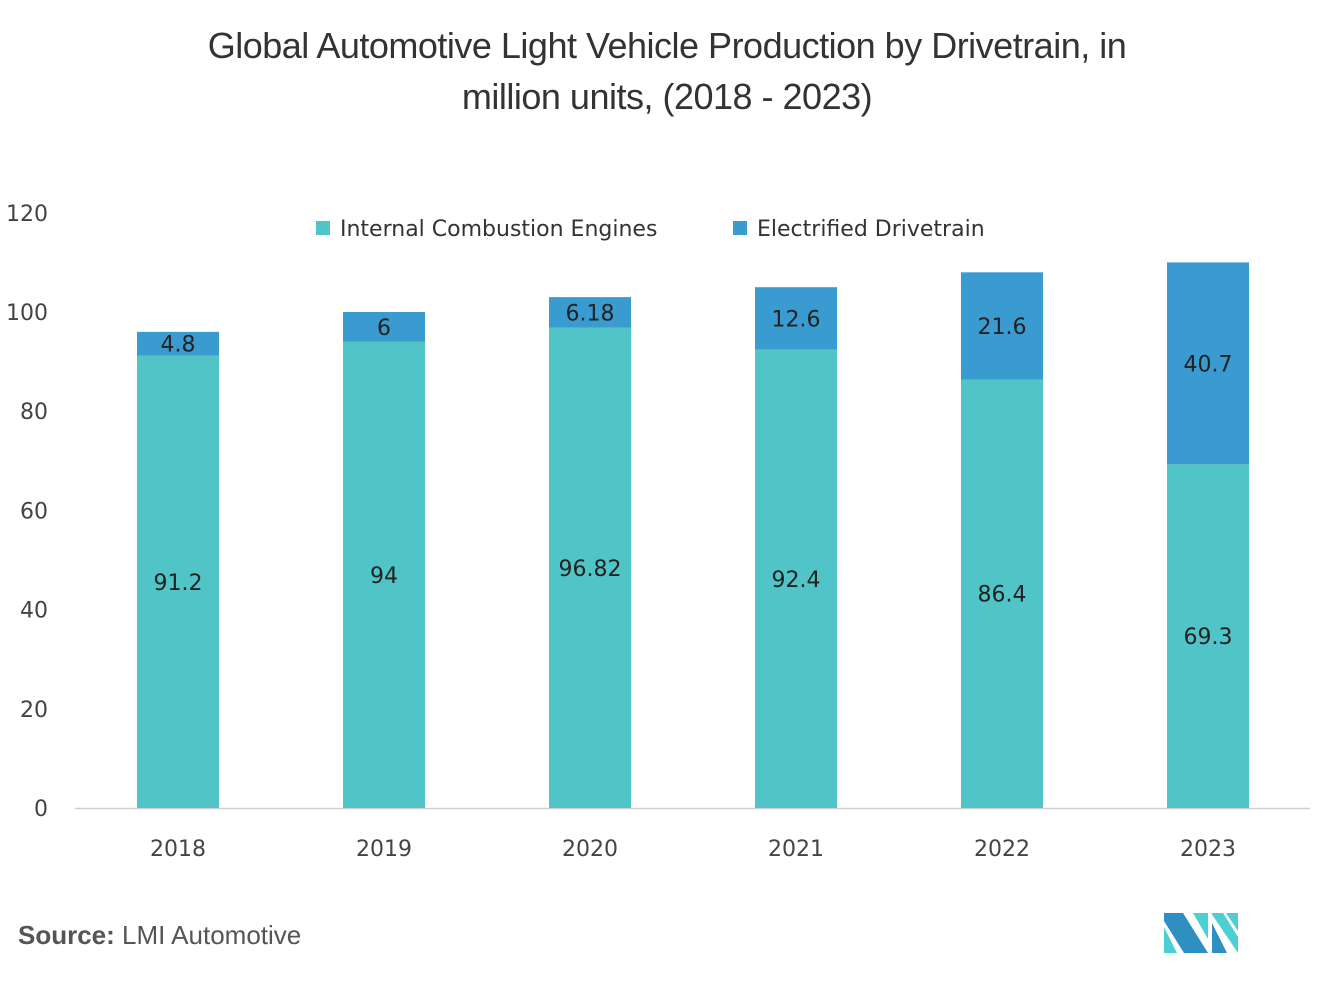  I want to click on data-label: 40.7, so click(1208, 364).